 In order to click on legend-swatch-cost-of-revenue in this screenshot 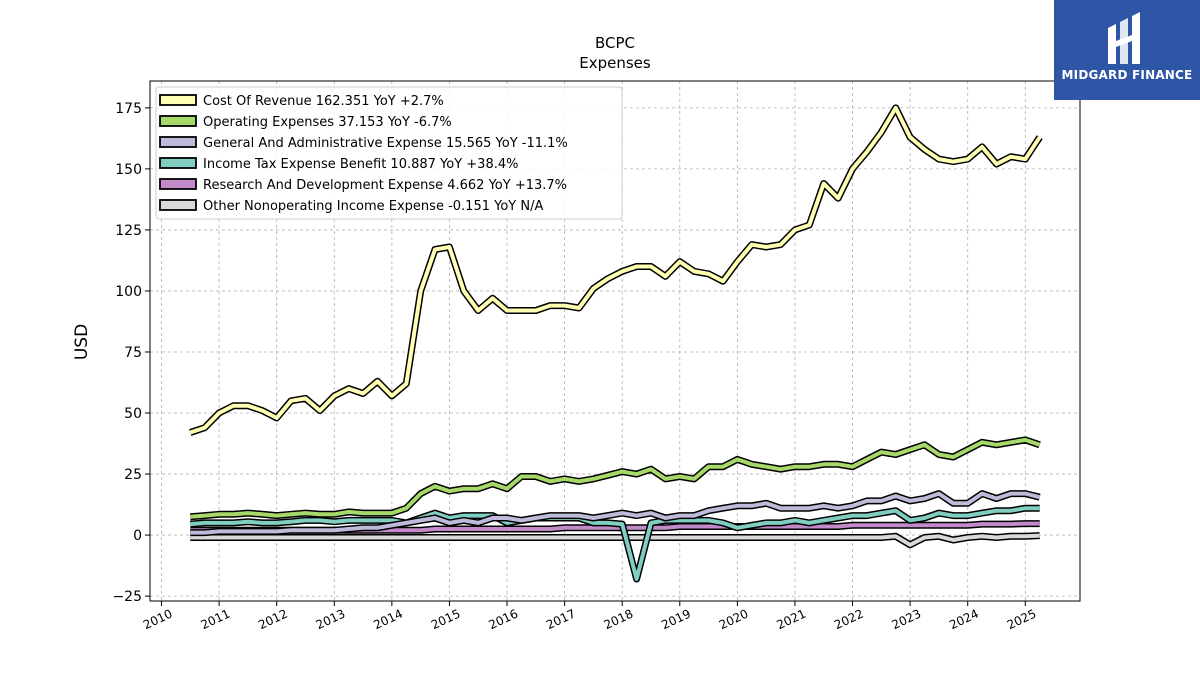, I will do `click(178, 100)`.